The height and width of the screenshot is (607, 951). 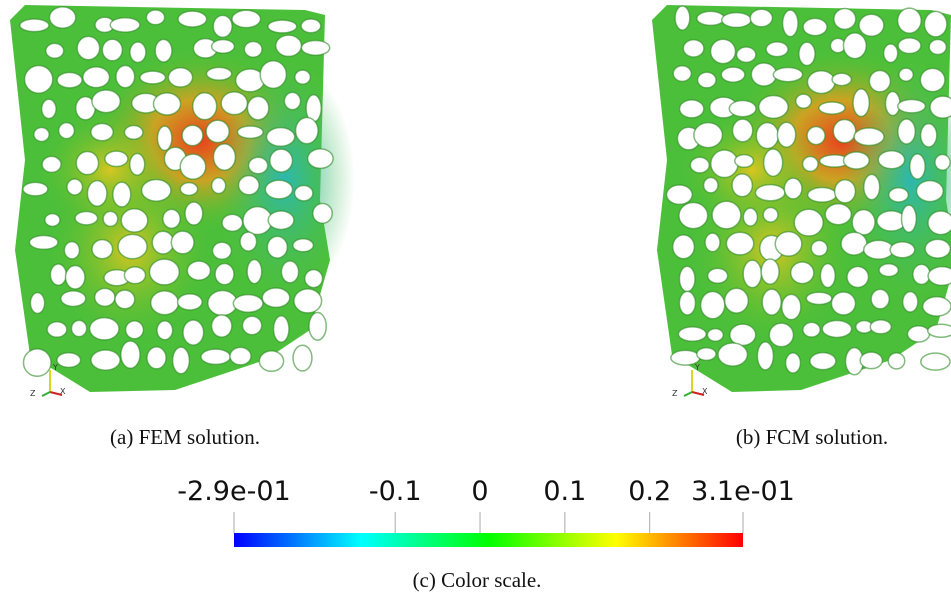 What do you see at coordinates (110, 170) in the screenshot?
I see `warm-region` at bounding box center [110, 170].